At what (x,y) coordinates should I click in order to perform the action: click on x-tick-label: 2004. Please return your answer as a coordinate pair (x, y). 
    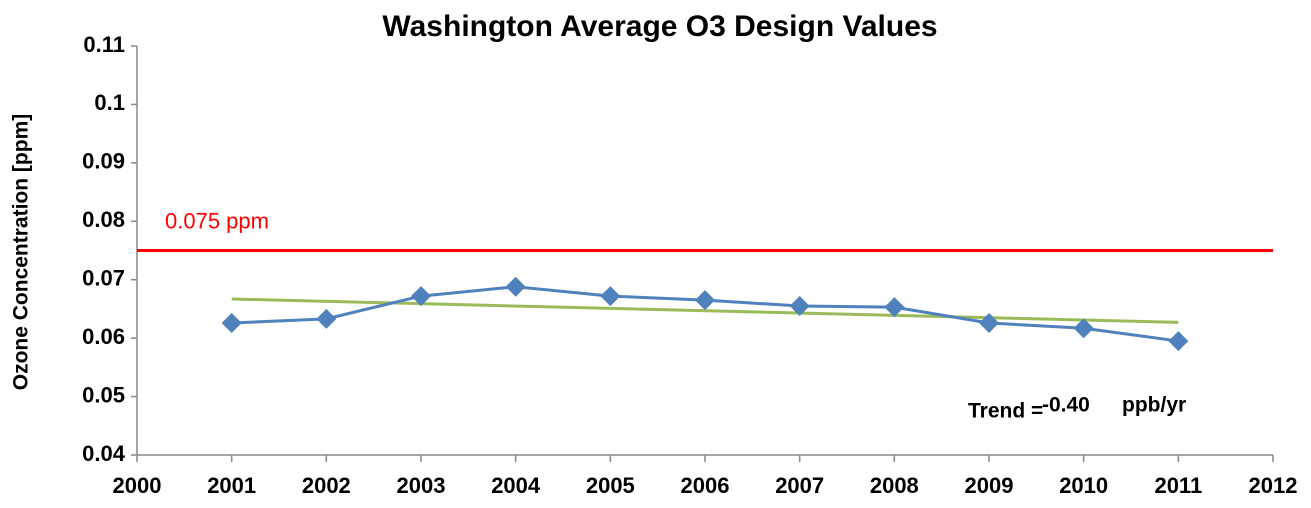
    Looking at the image, I should click on (516, 485).